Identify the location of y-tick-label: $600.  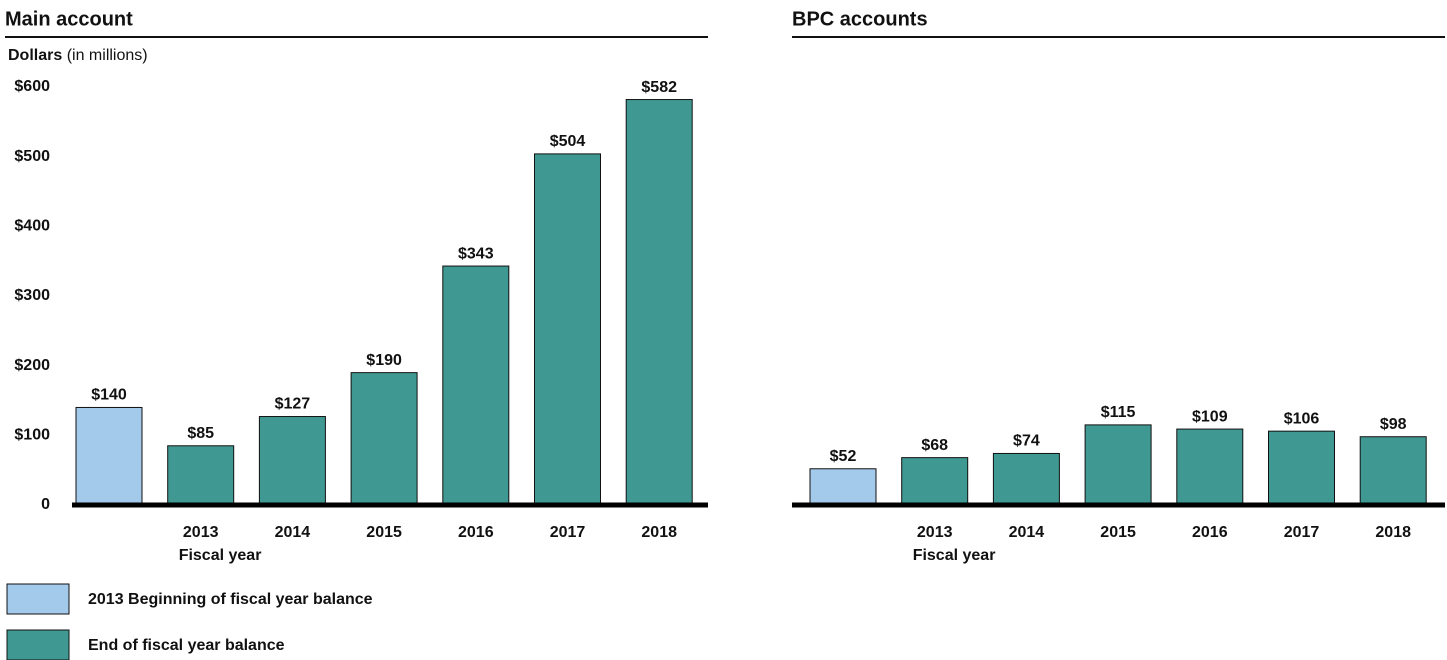
(32, 86).